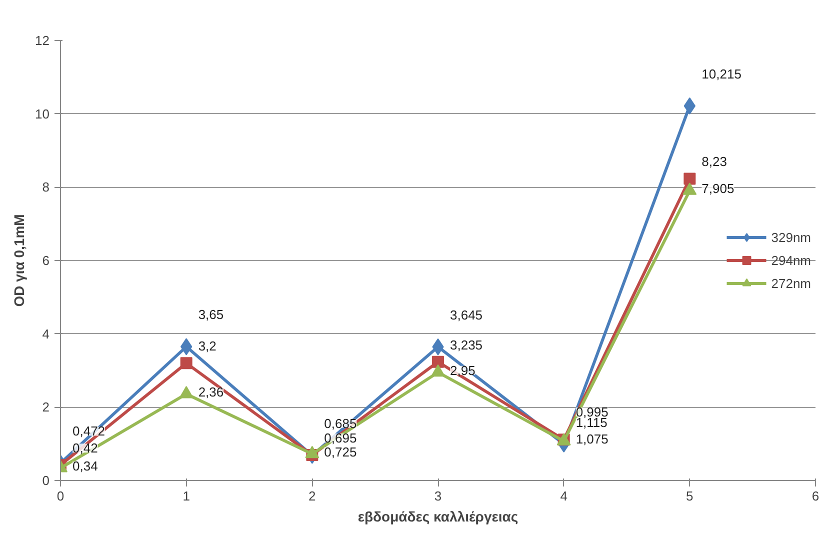 The image size is (837, 547). I want to click on legend-label: 329nm, so click(791, 237).